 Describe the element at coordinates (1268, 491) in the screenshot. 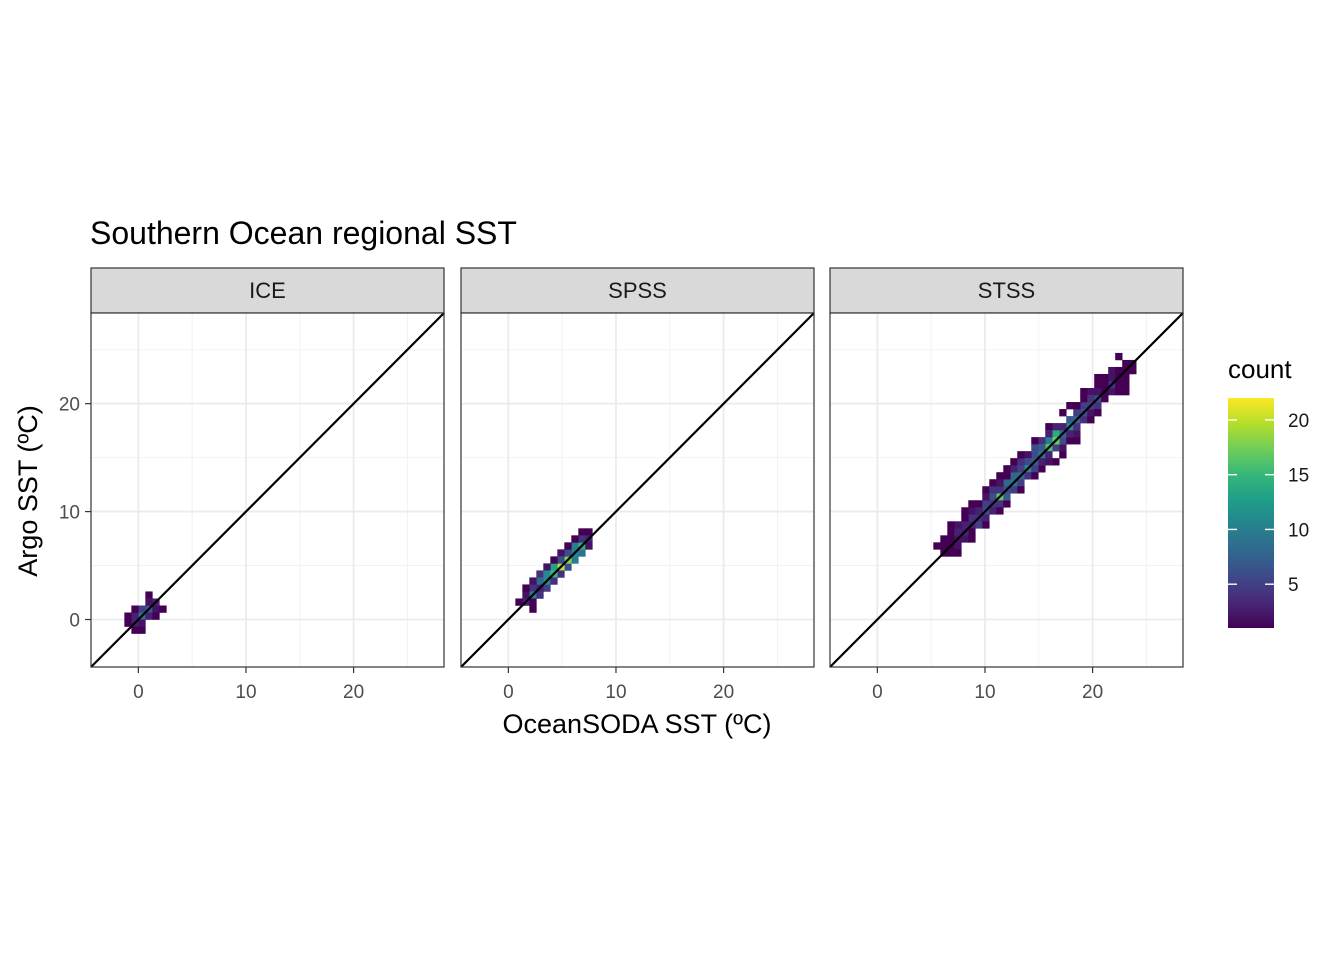

I see `legend: count 5 10 15 20` at that location.